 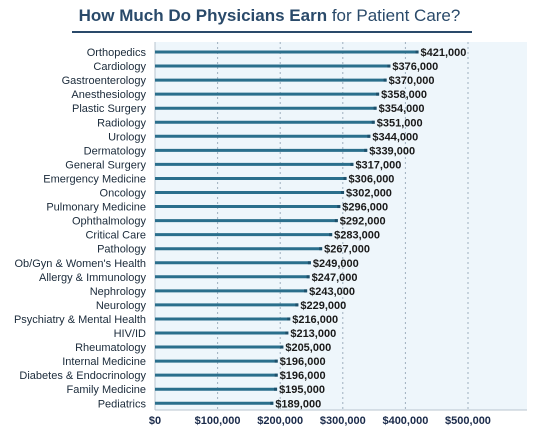 What do you see at coordinates (109, 222) in the screenshot?
I see `category-label: Ophthalmology` at bounding box center [109, 222].